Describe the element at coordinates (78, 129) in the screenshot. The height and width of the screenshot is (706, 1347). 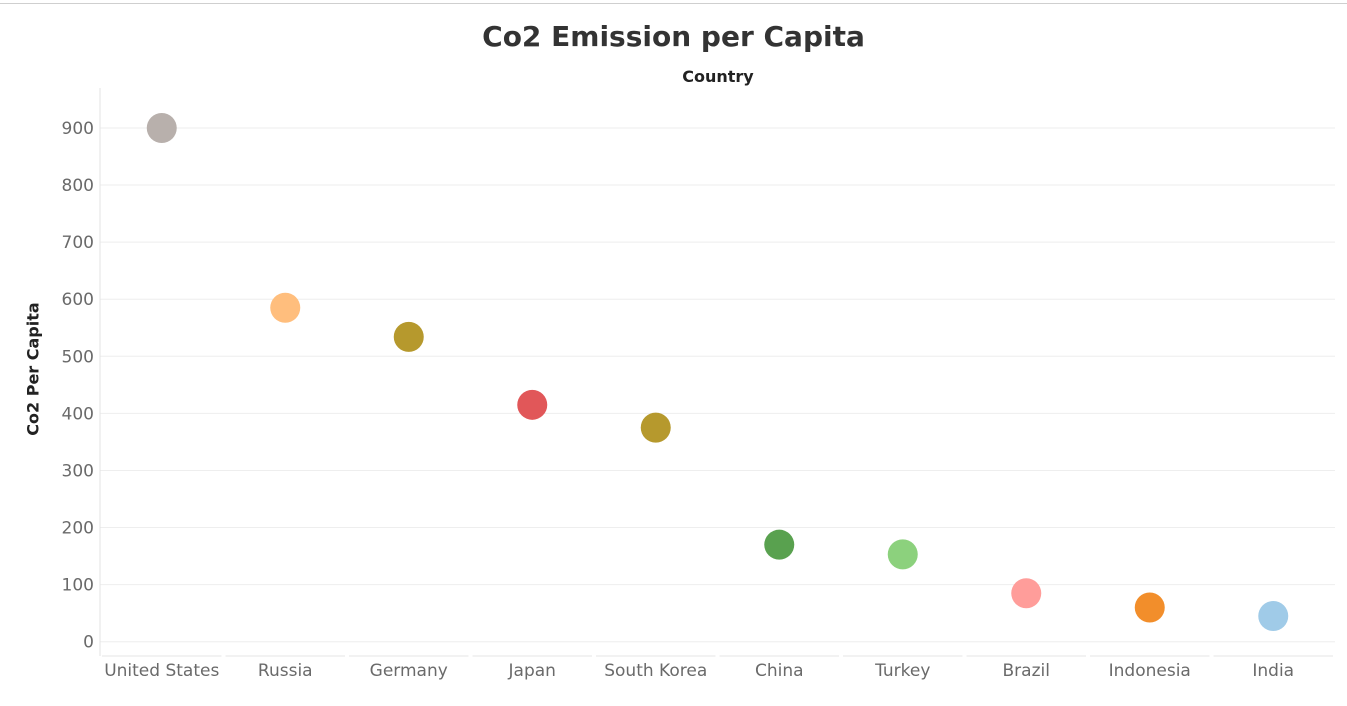
I see `y-tick-label: 900` at that location.